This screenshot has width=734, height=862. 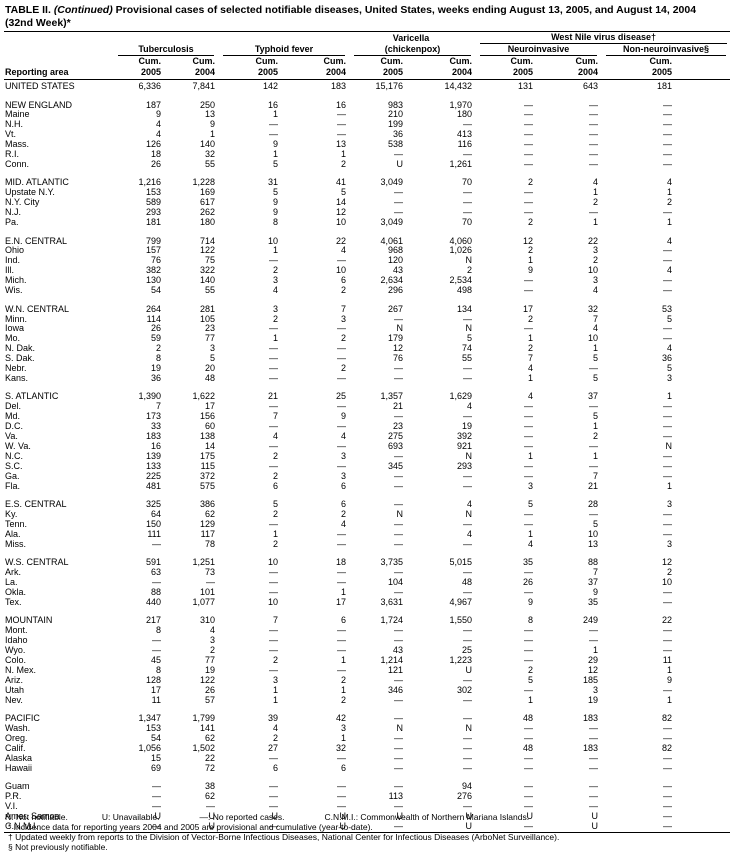 What do you see at coordinates (467, 348) in the screenshot?
I see `value-cell: 74` at bounding box center [467, 348].